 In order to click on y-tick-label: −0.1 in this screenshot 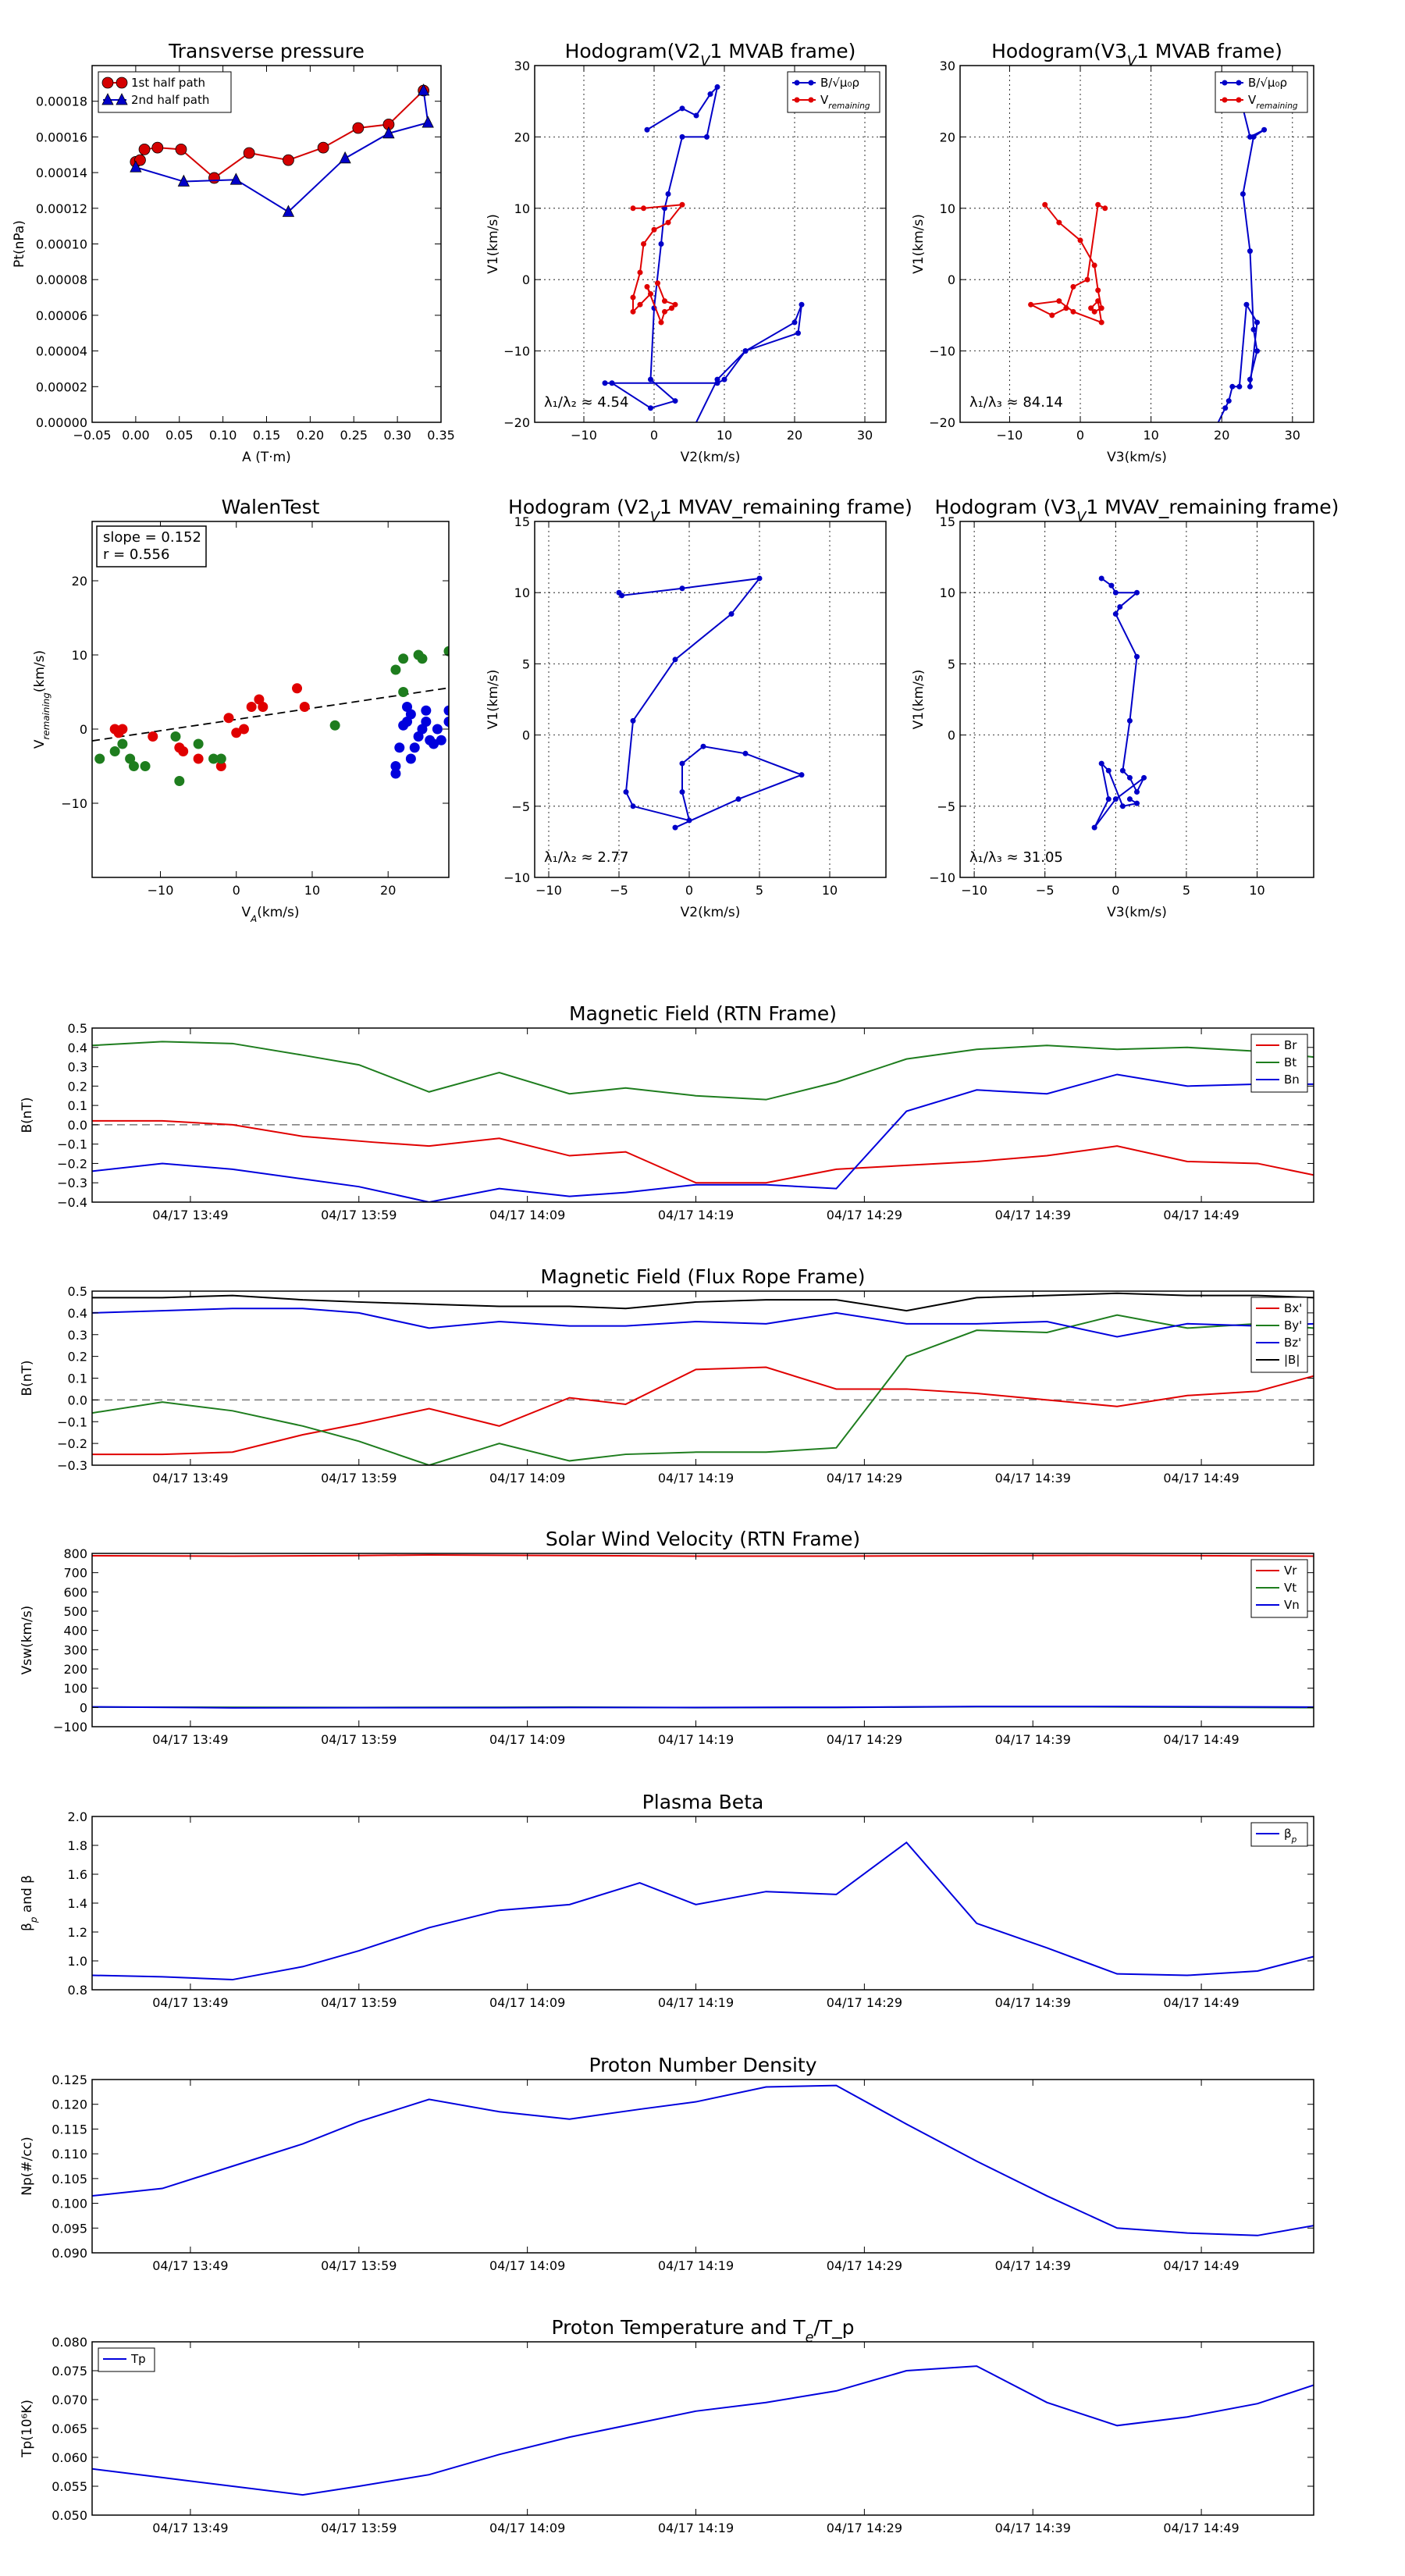, I will do `click(72, 1144)`.